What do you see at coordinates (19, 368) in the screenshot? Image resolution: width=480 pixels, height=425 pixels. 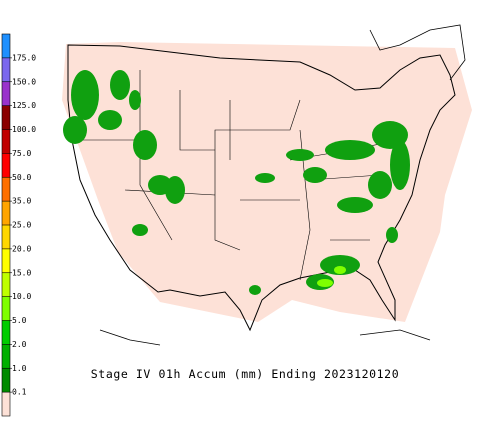 I see `legend-label: 1.0` at bounding box center [19, 368].